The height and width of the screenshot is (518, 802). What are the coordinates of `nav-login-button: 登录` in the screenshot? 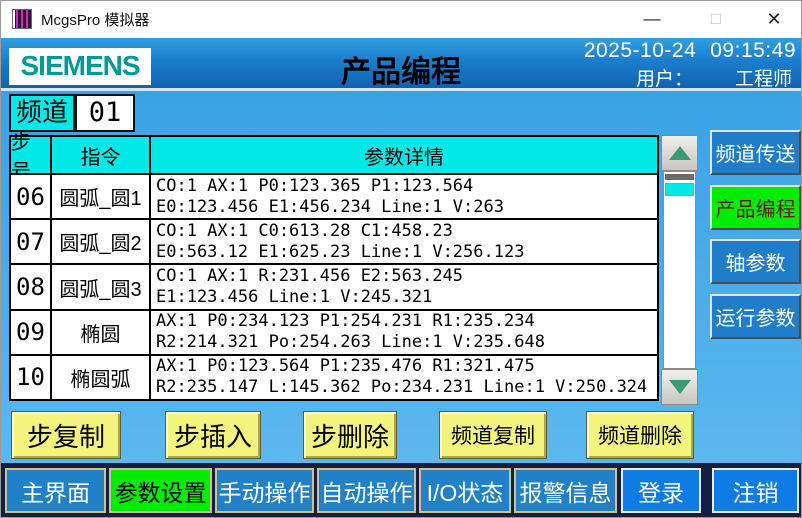 It's located at (661, 490).